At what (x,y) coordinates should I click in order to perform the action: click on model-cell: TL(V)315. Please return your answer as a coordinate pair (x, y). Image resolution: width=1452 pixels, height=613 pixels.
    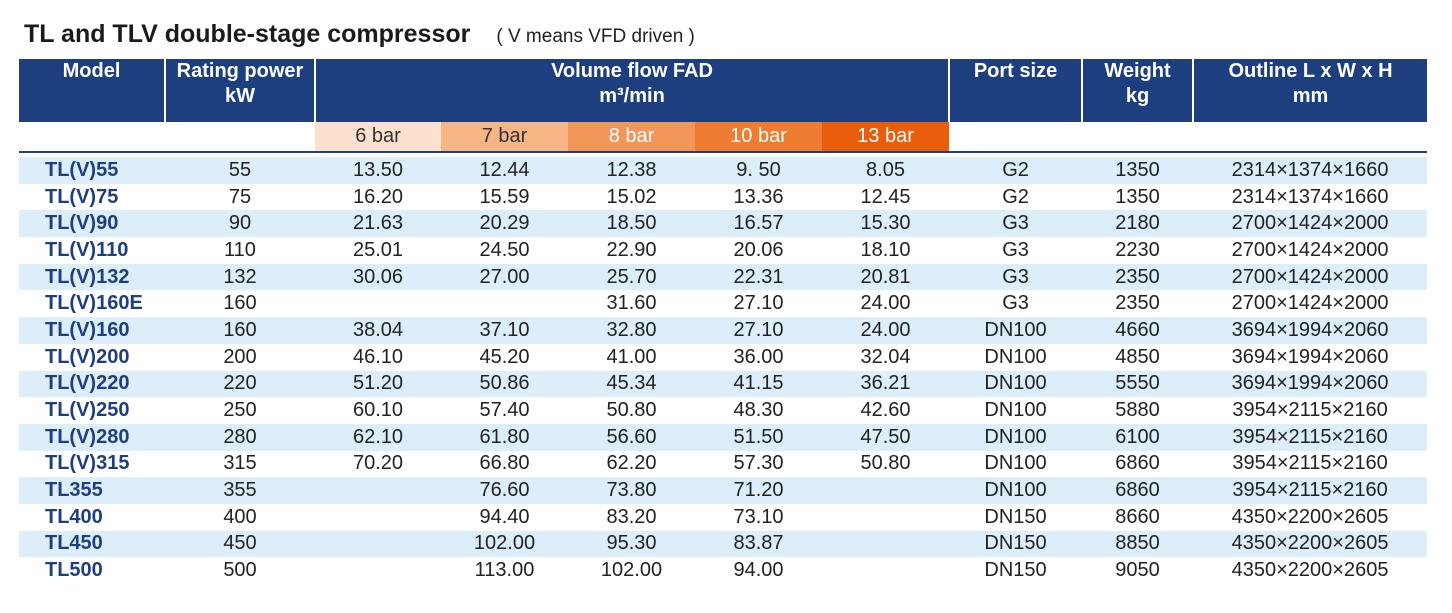
    Looking at the image, I should click on (87, 463).